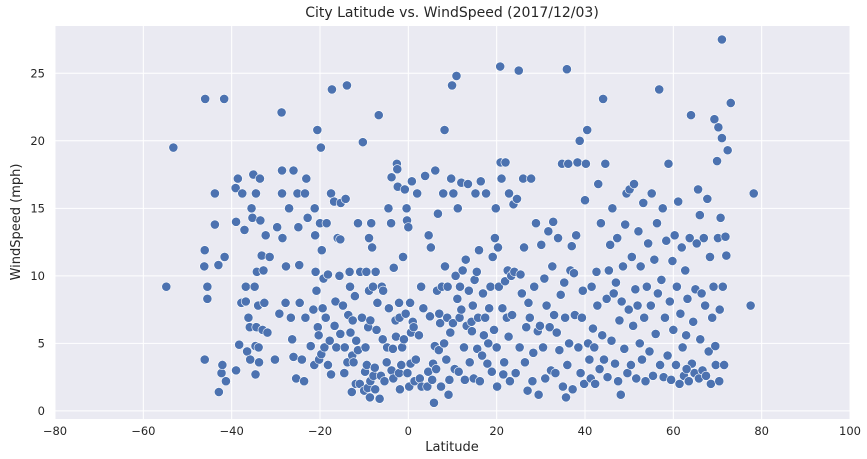 This screenshot has width=867, height=459. What do you see at coordinates (16, 222) in the screenshot?
I see `y-axis-label: WindSpeed (mph)` at bounding box center [16, 222].